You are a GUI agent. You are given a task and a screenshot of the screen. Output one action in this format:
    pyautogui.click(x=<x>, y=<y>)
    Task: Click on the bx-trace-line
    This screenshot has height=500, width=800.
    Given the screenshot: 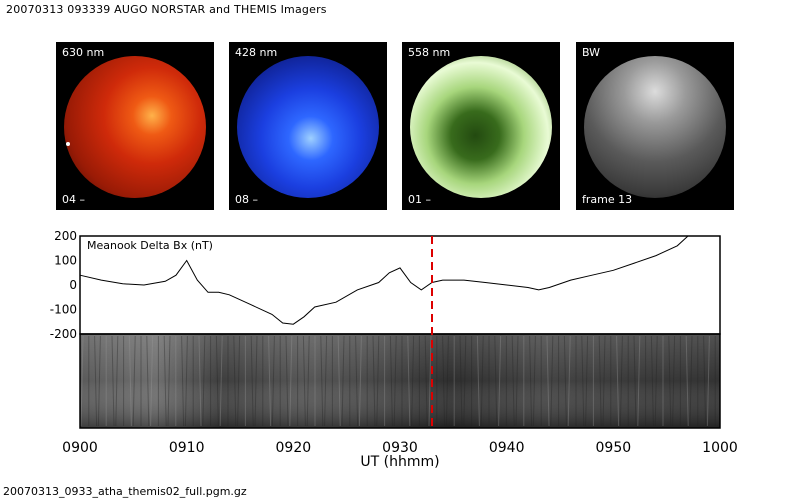 What is the action you would take?
    pyautogui.click(x=399, y=280)
    